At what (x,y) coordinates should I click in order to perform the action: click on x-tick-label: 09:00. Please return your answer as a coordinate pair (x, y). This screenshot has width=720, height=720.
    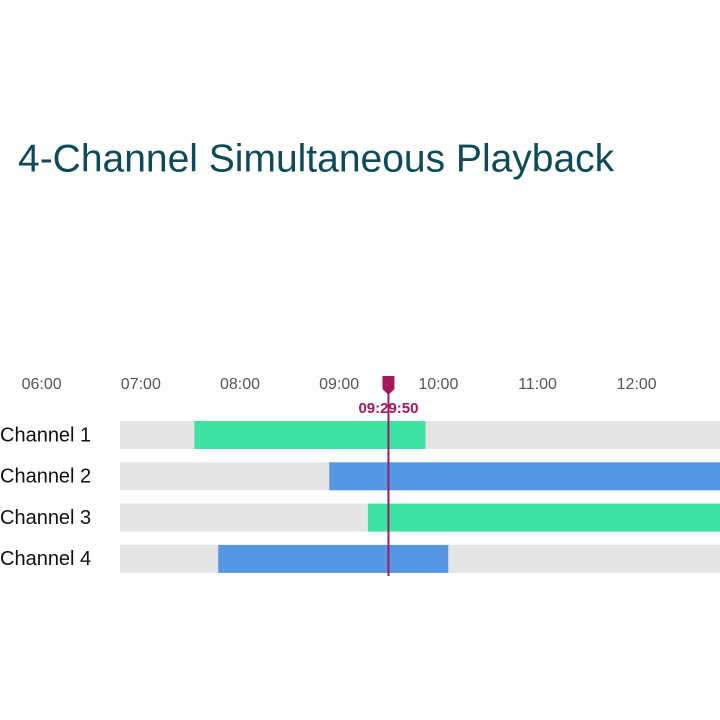
    Looking at the image, I should click on (339, 384).